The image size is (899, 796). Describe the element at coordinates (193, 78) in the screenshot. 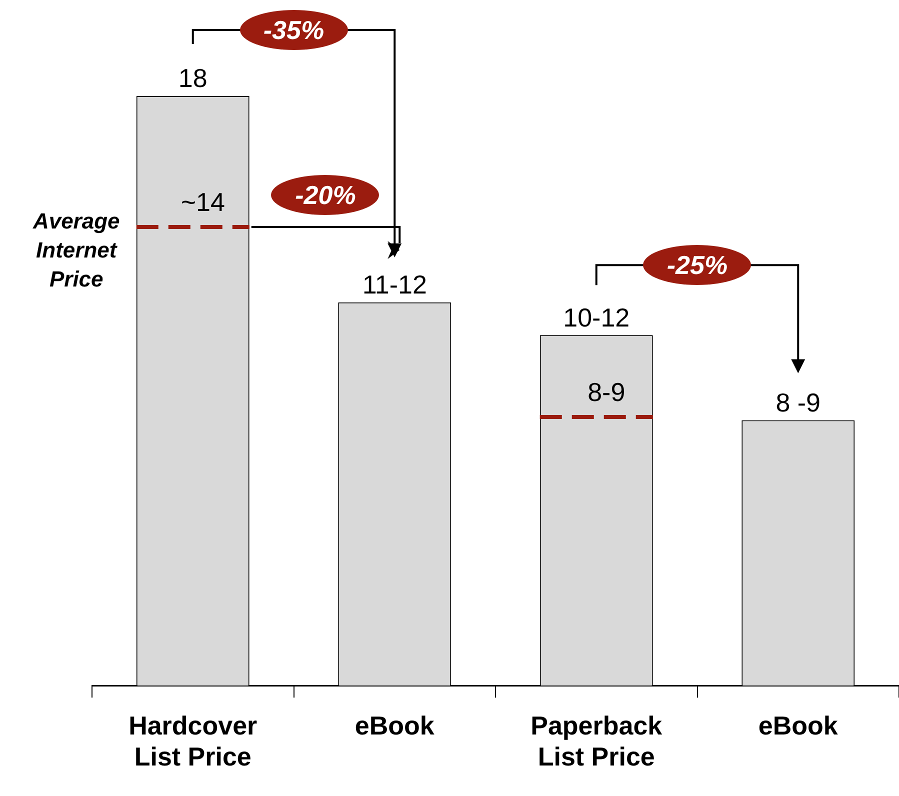

I see `data-label: 18` at that location.